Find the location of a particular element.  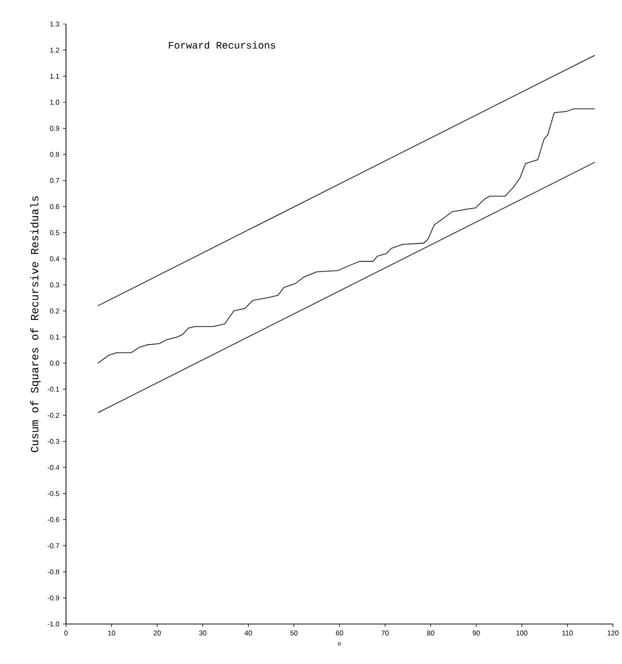

text: Forward Recursions is located at coordinates (222, 45).